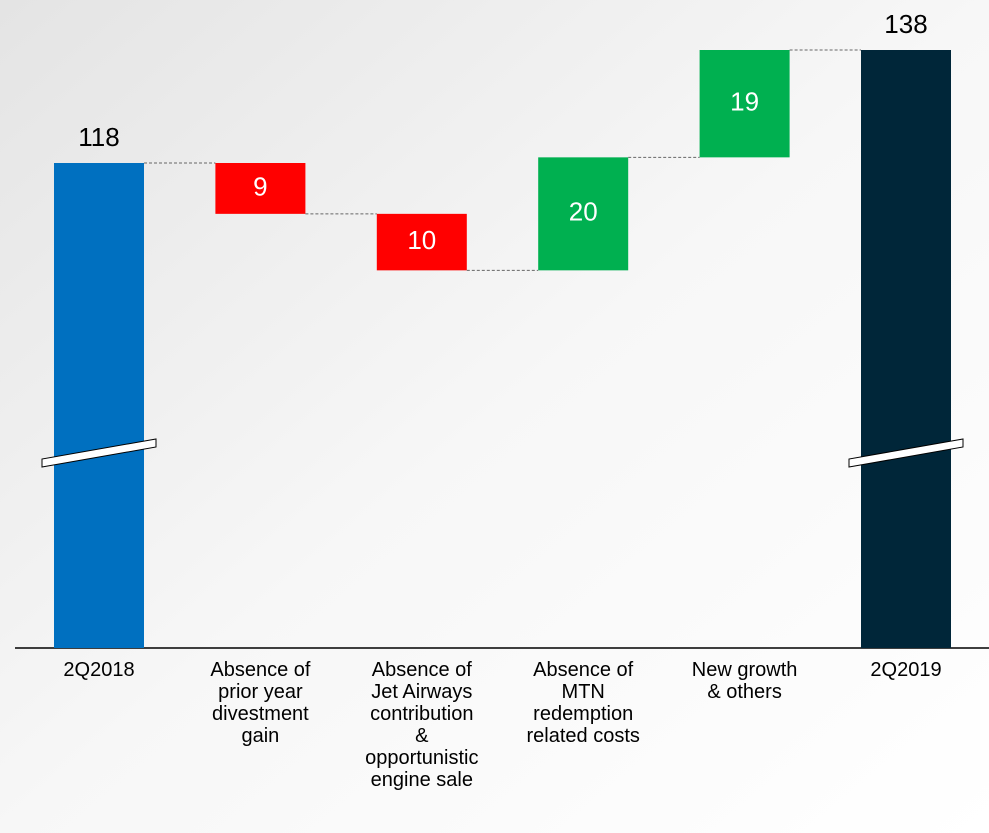  What do you see at coordinates (905, 24) in the screenshot?
I see `value-label: 138` at bounding box center [905, 24].